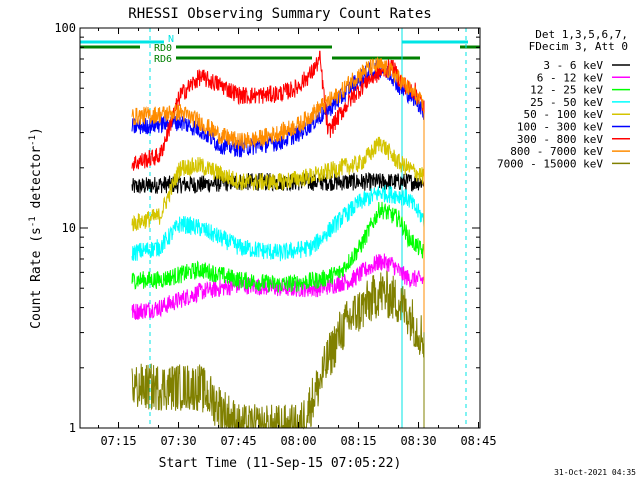 The width and height of the screenshot is (640, 480). I want to click on x-tick-label: 08:00, so click(298, 441).